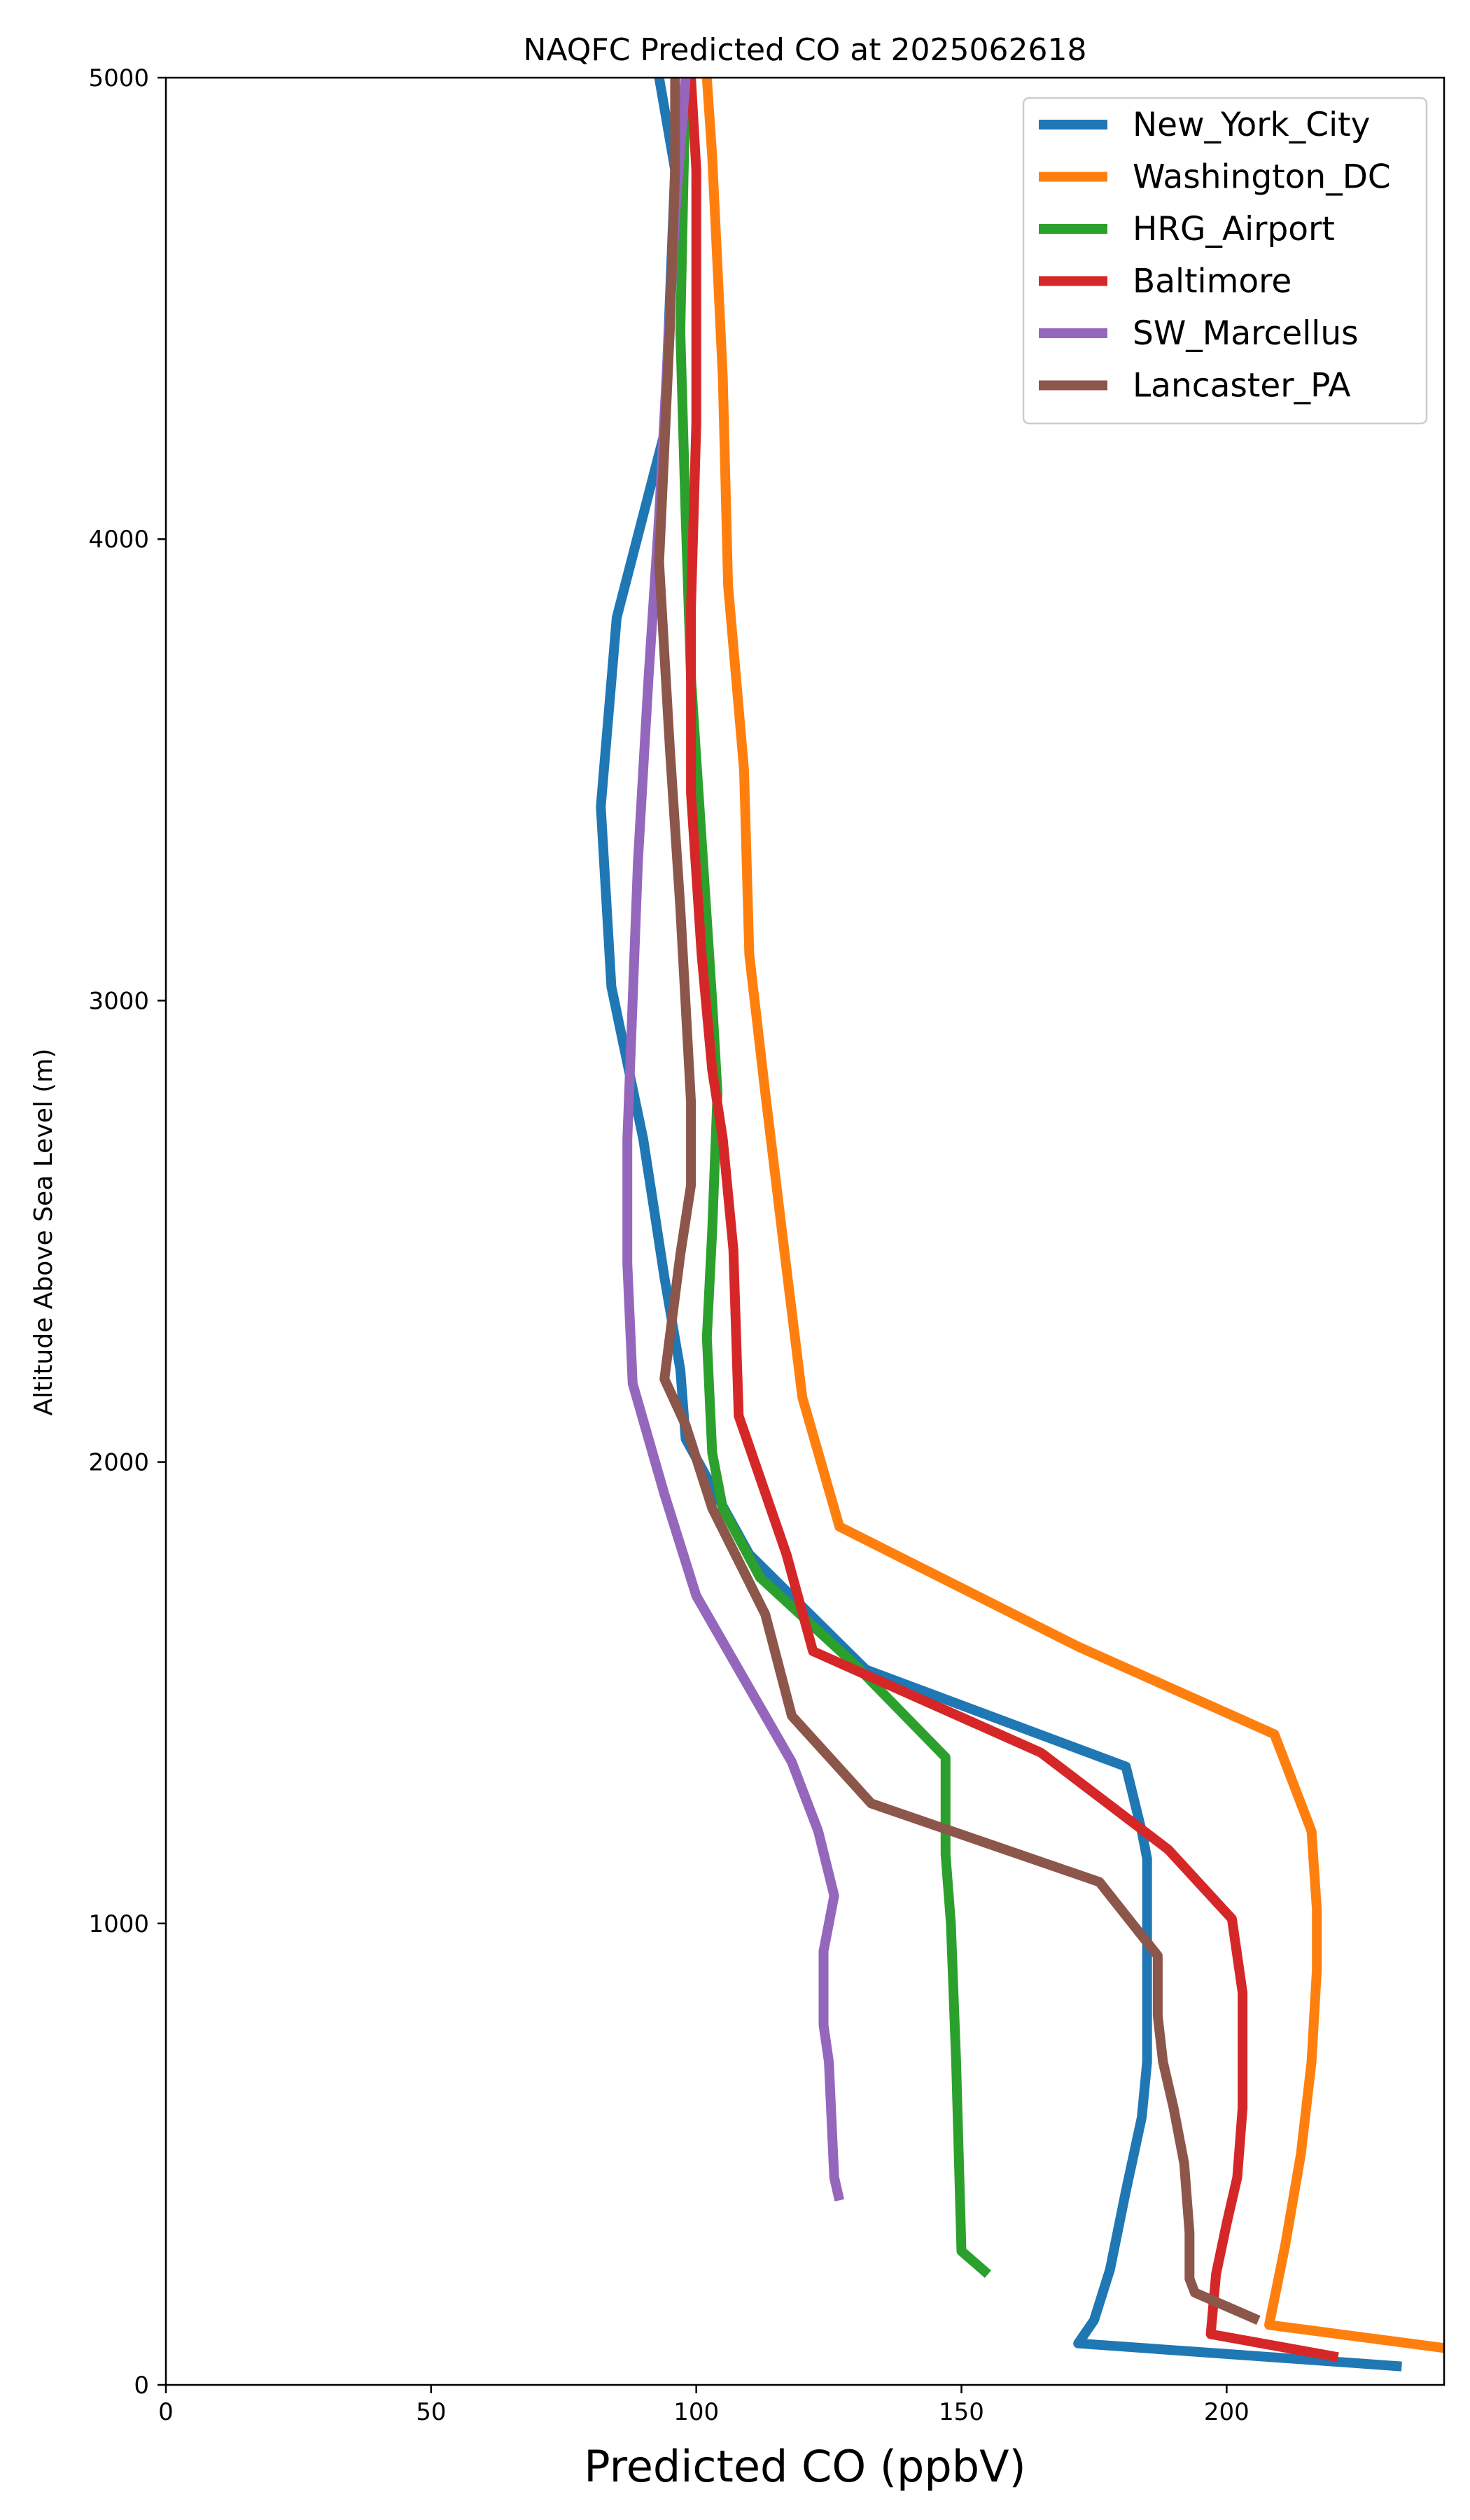  What do you see at coordinates (961, 2412) in the screenshot?
I see `x-tick-label: 150` at bounding box center [961, 2412].